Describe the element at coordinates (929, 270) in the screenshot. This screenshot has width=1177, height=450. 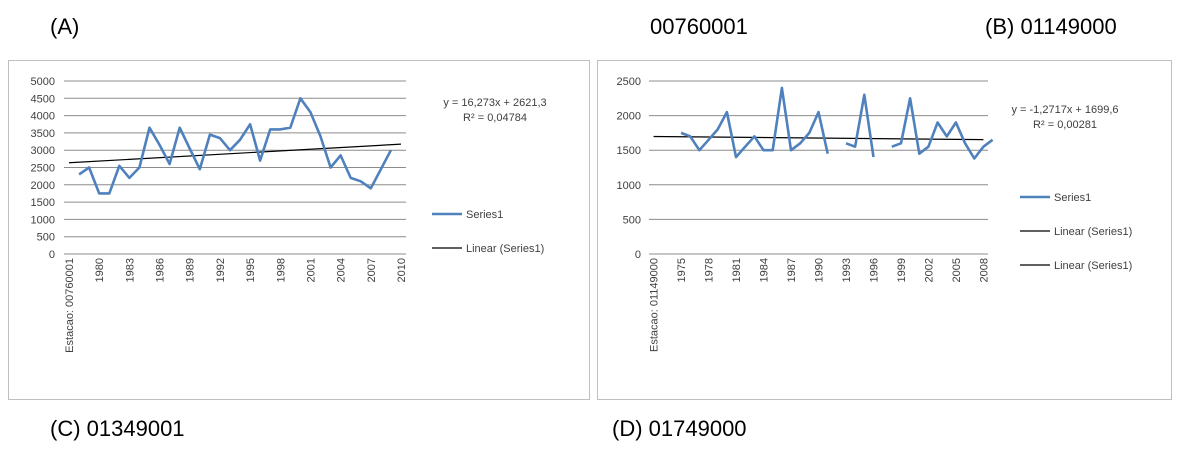
I see `chart-b-x-tick-label: 2002` at that location.